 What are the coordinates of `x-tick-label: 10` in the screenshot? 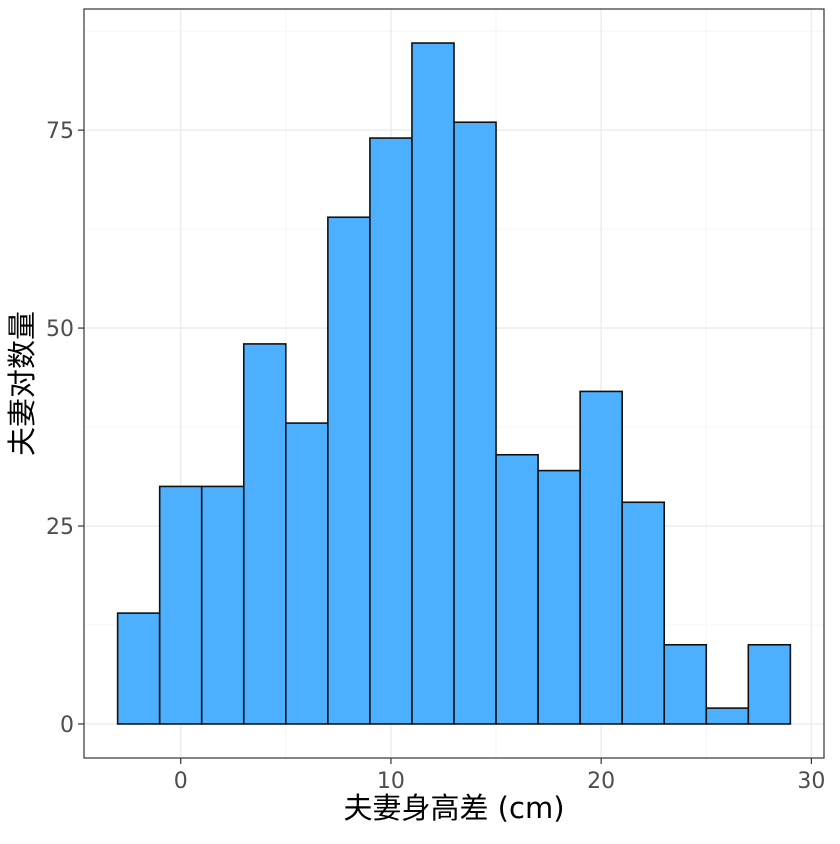 It's located at (391, 781).